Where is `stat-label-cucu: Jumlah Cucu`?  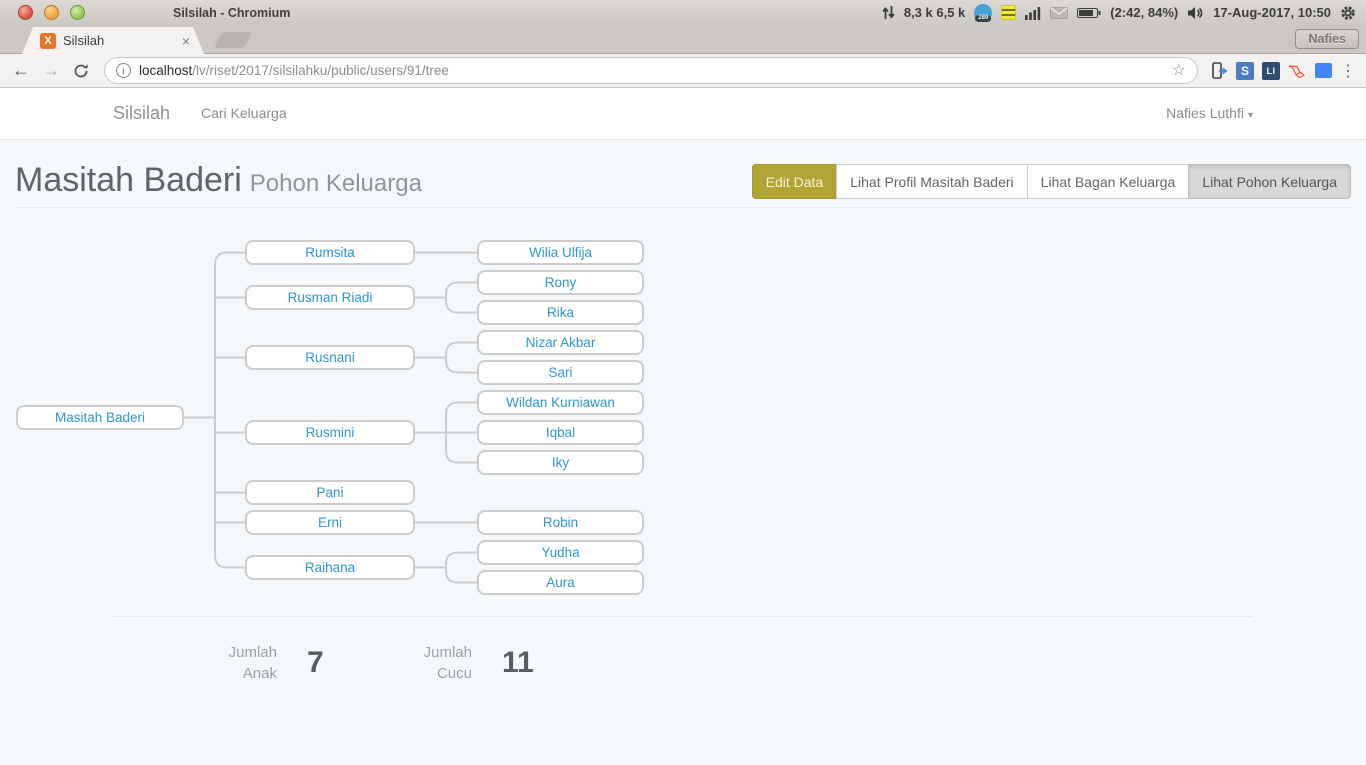
stat-label-cucu: Jumlah Cucu is located at coordinates (447, 663).